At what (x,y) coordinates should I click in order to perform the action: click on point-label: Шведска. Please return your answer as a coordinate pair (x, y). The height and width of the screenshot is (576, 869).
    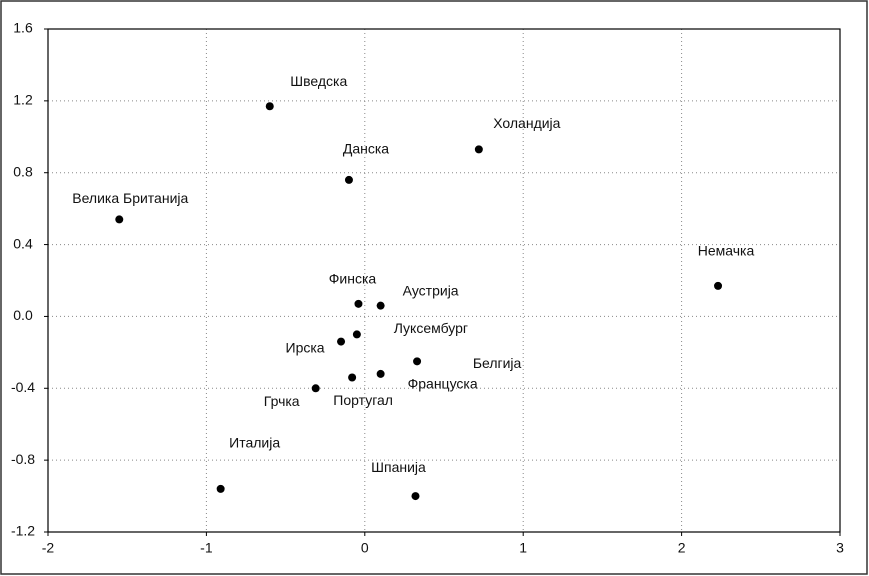
    Looking at the image, I should click on (318, 81).